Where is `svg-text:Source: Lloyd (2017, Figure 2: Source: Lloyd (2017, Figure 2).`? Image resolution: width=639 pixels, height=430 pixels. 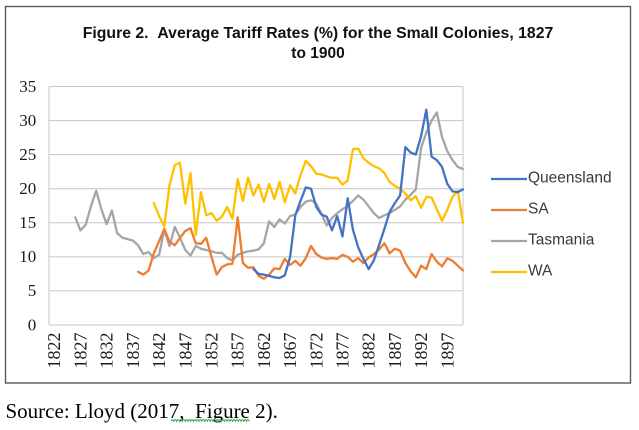 svg-text:Source: Lloyd (2017, Figure 2: Source: Lloyd (2017, Figure 2). is located at coordinates (142, 411).